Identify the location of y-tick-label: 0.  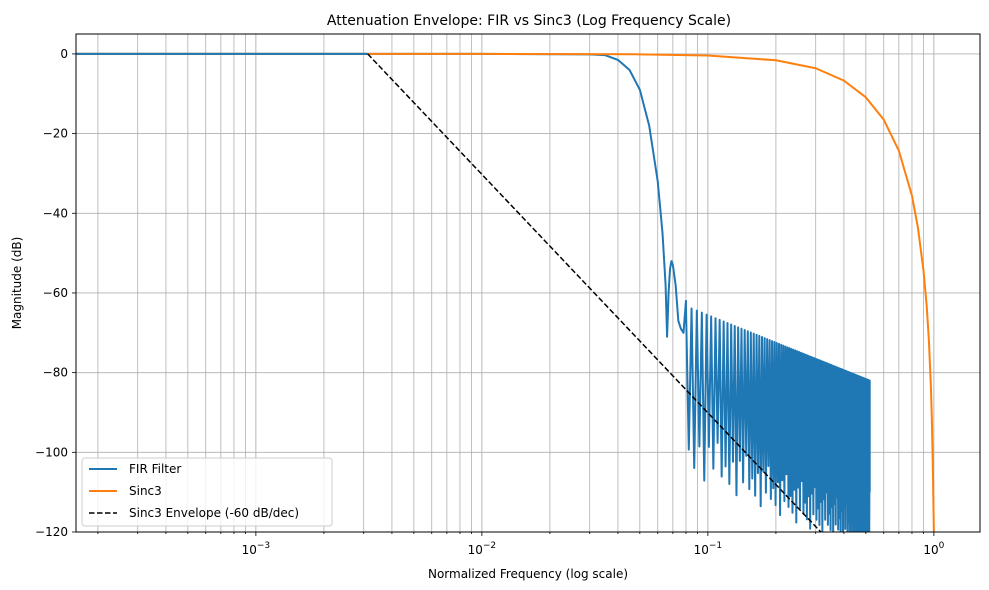
(64, 54).